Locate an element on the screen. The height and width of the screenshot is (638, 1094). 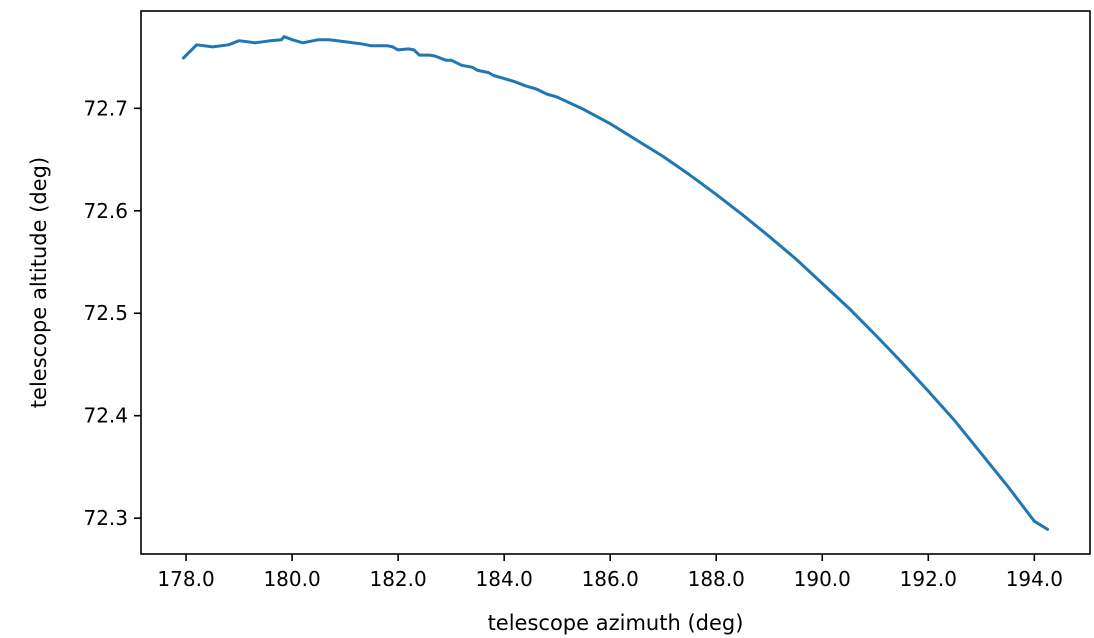
y-ticks: 72.3 72.4 72.5 72.6 72.7 is located at coordinates (112, 313).